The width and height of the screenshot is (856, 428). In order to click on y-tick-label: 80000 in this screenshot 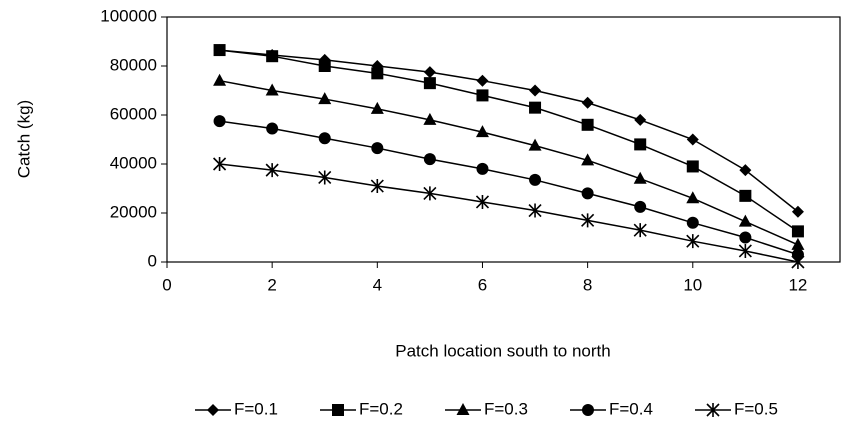, I will do `click(133, 64)`.